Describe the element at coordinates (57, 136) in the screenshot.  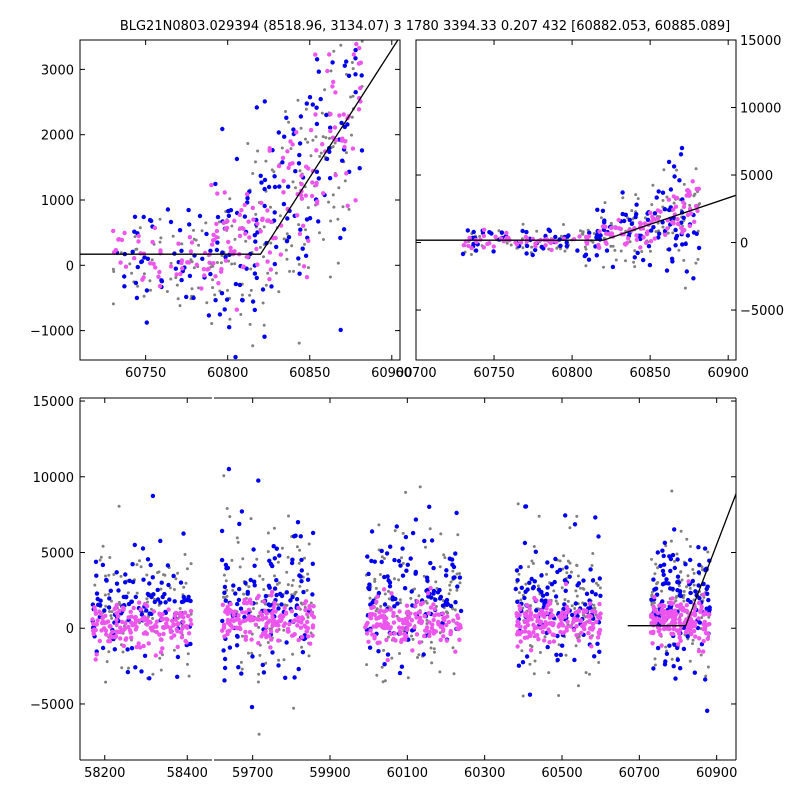
I see `zoom-left-ytick-label: 2000` at that location.